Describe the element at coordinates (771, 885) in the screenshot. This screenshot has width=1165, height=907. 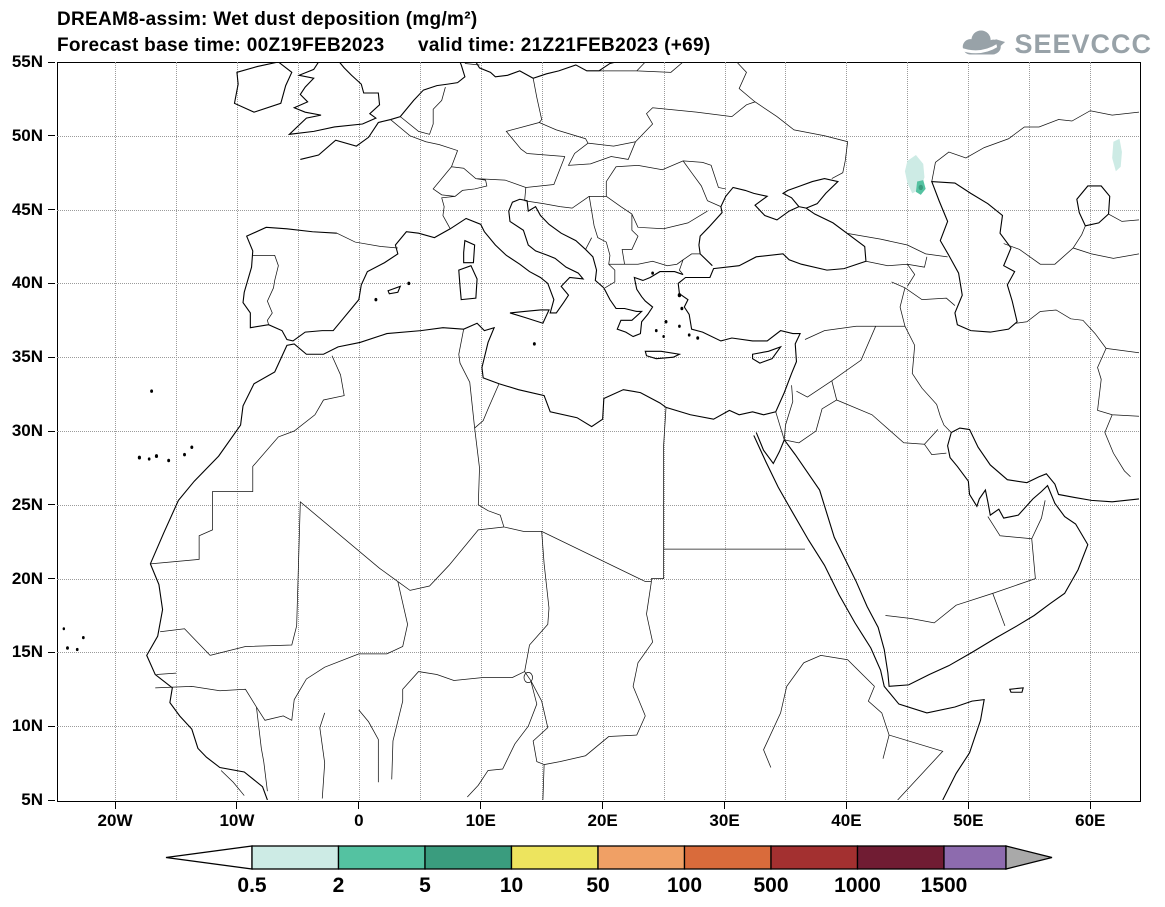
I see `colorbar-tick-label: 500` at that location.